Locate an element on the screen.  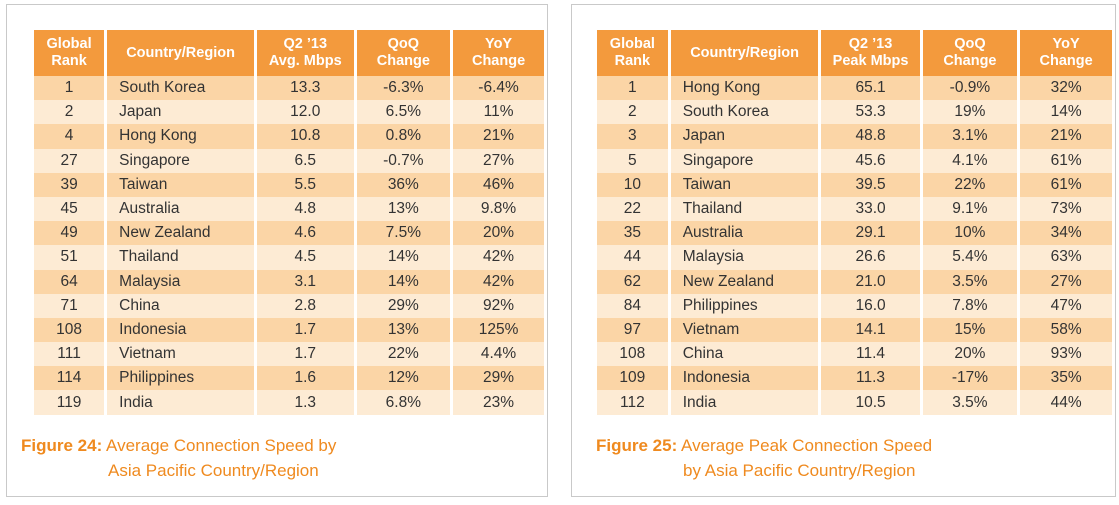
table-row: 111 Vietnam 1.7 22% 4.4% is located at coordinates (289, 354).